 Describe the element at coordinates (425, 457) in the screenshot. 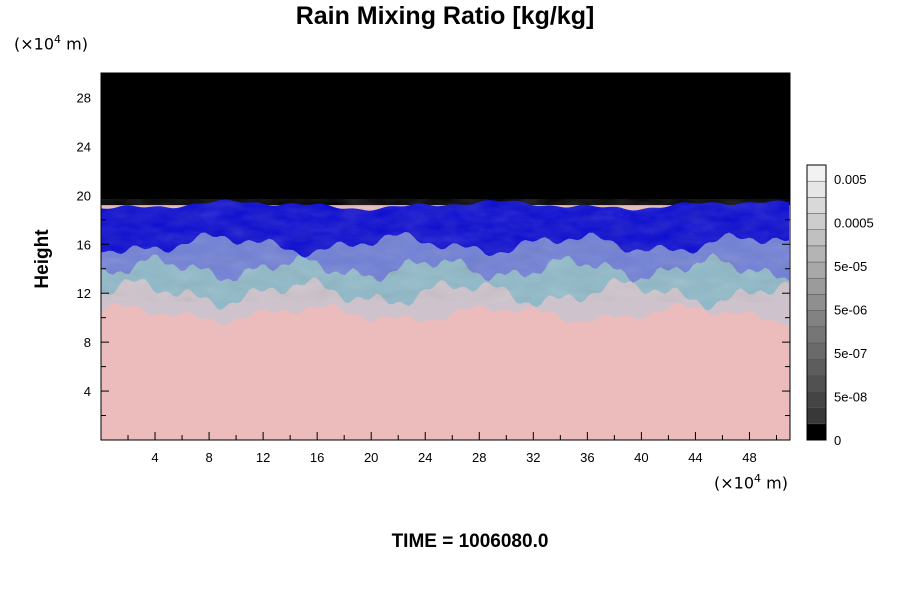

I see `x-tick-label: 24` at that location.